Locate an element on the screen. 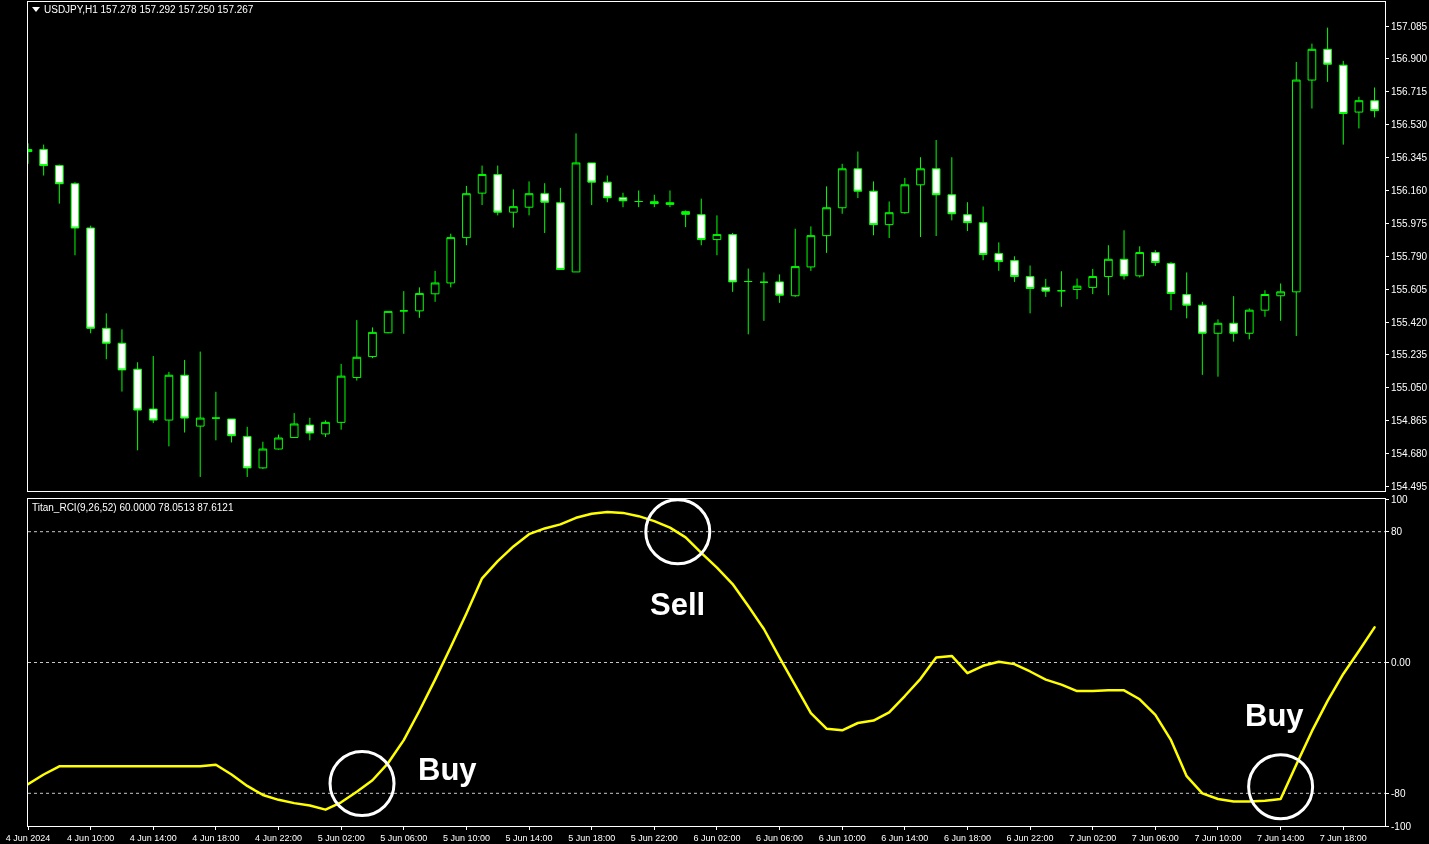  x-tick-label: 4 Jun 18:00 is located at coordinates (216, 837).